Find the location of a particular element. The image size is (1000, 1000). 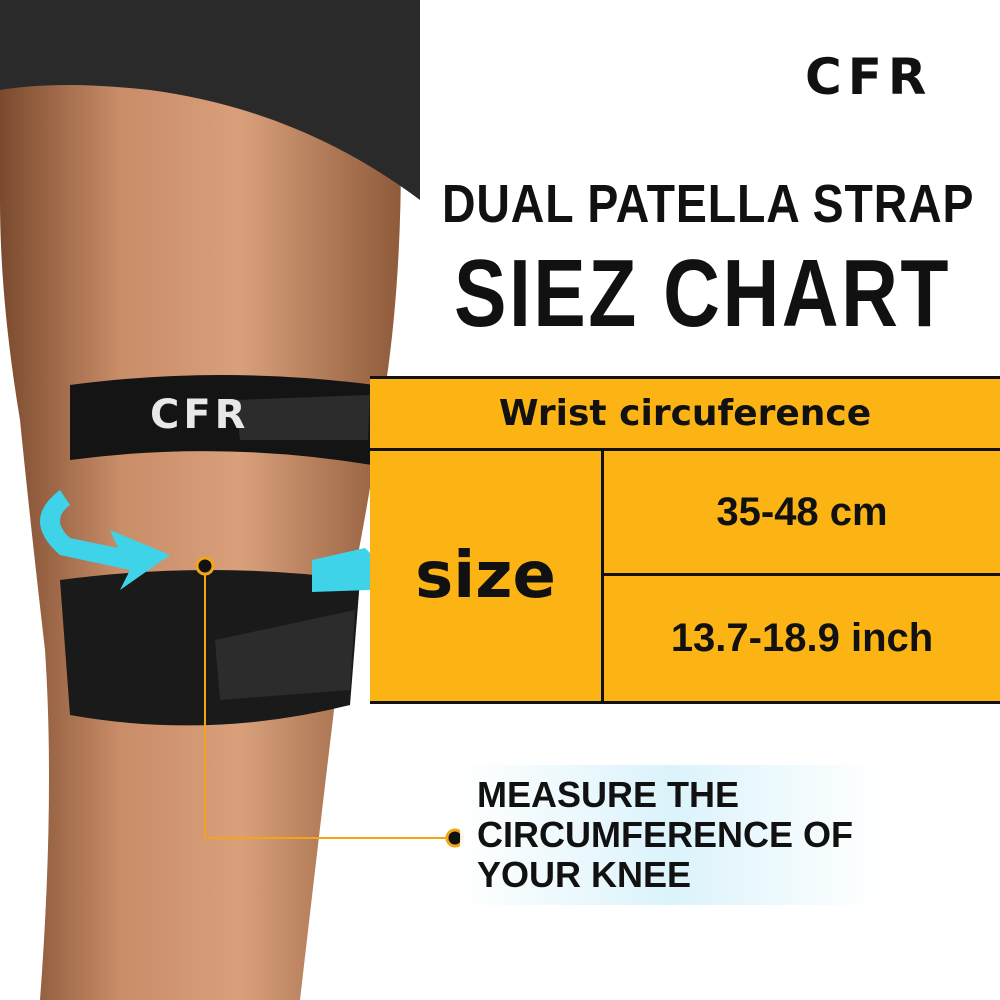

rotation-arrow-tail-icon is located at coordinates (344, 570).